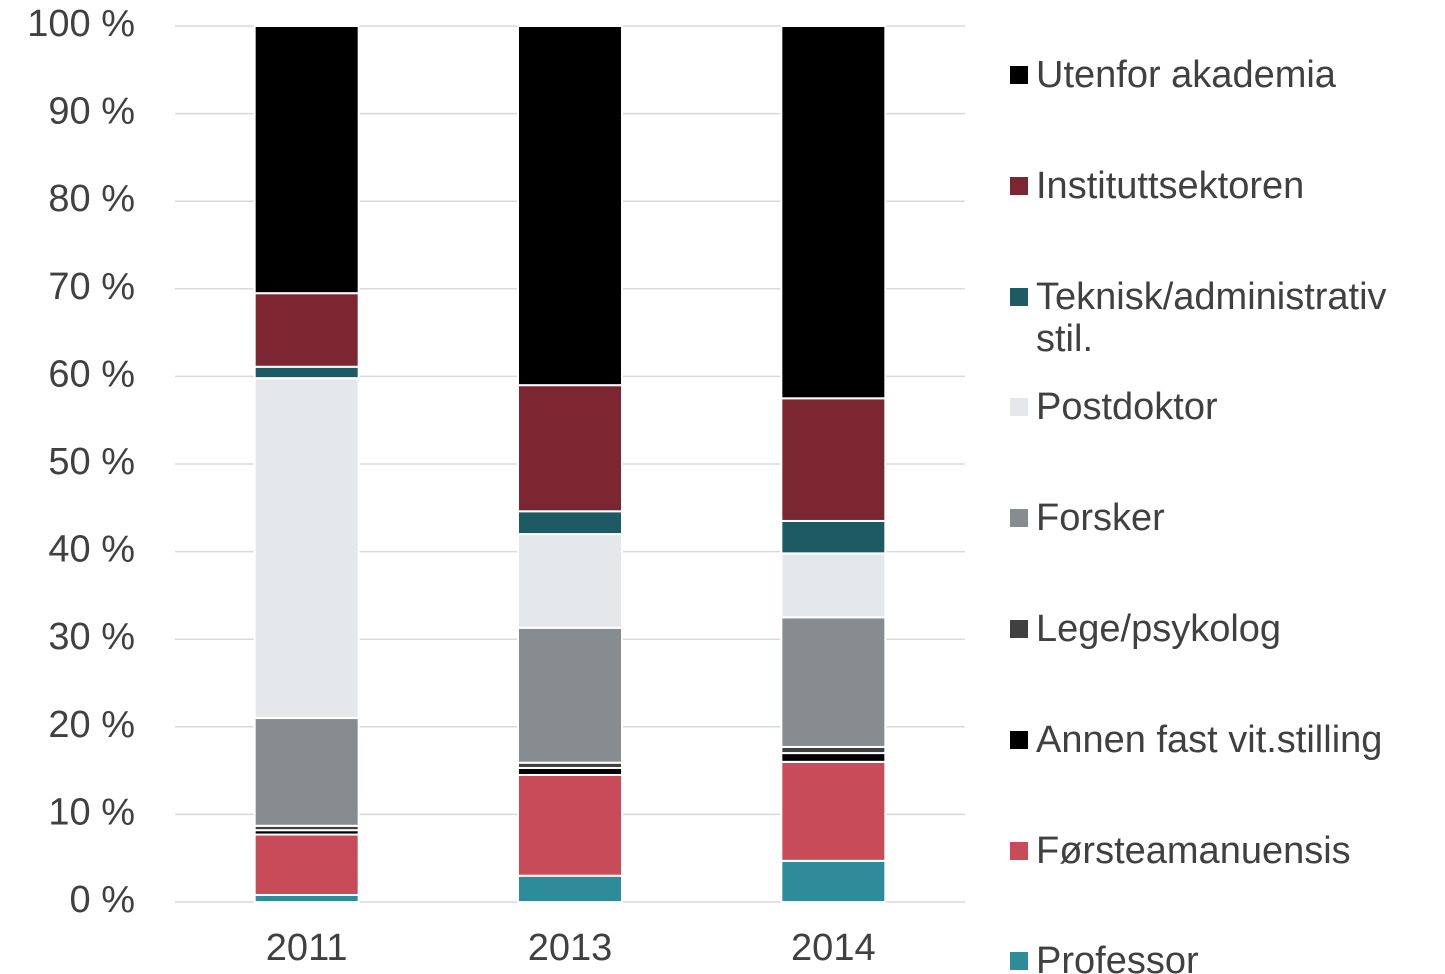 The height and width of the screenshot is (974, 1445). What do you see at coordinates (1209, 739) in the screenshot?
I see `legend-label: Annen fast vit.stilling` at bounding box center [1209, 739].